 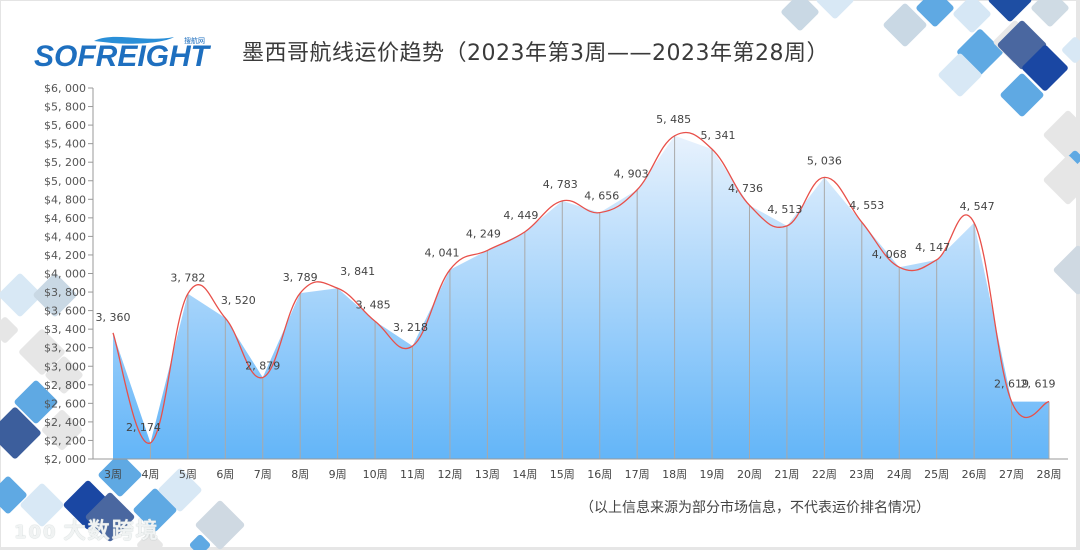 I want to click on x-tick-label: 11周, so click(x=412, y=474).